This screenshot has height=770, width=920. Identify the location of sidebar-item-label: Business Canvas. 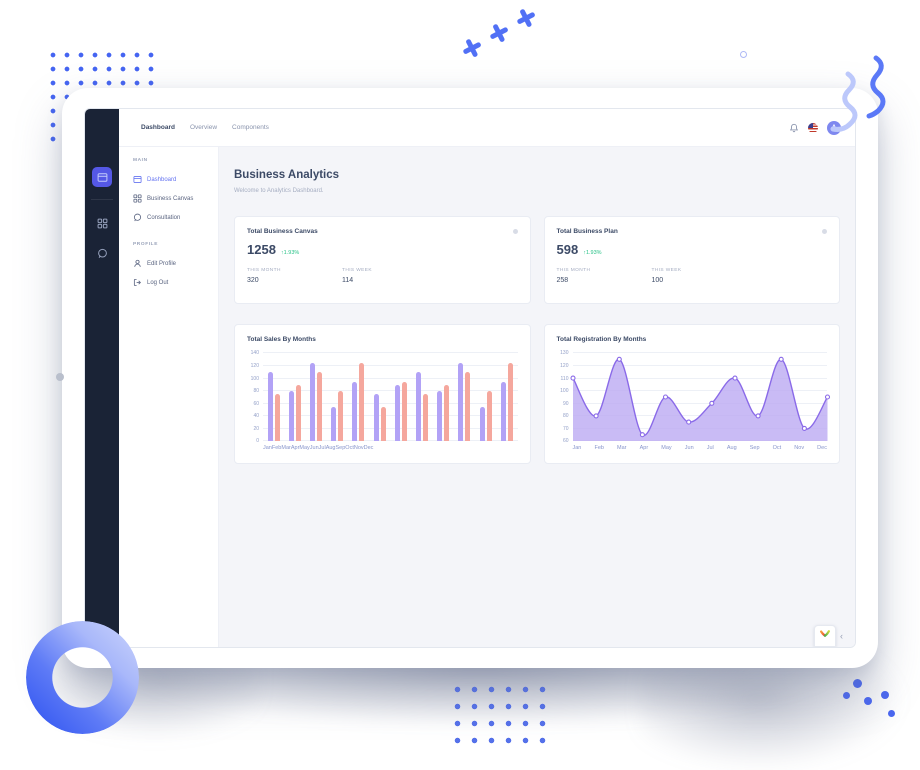
(170, 198).